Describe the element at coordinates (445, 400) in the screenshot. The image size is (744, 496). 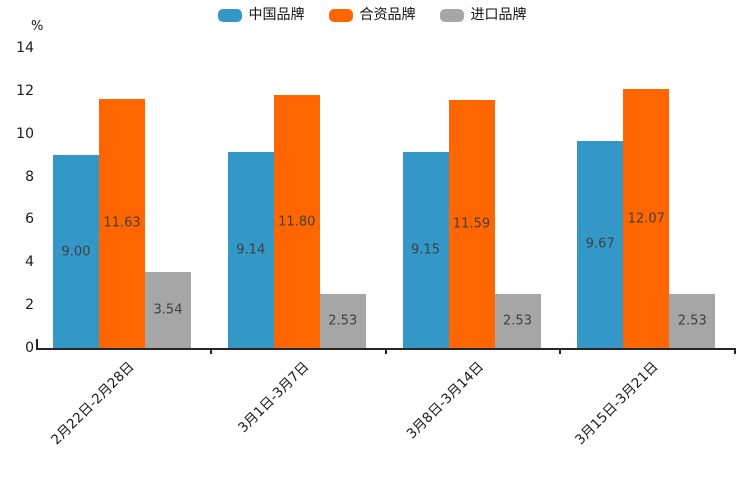
I see `x-axis-label: 3月8日-3月14日` at that location.